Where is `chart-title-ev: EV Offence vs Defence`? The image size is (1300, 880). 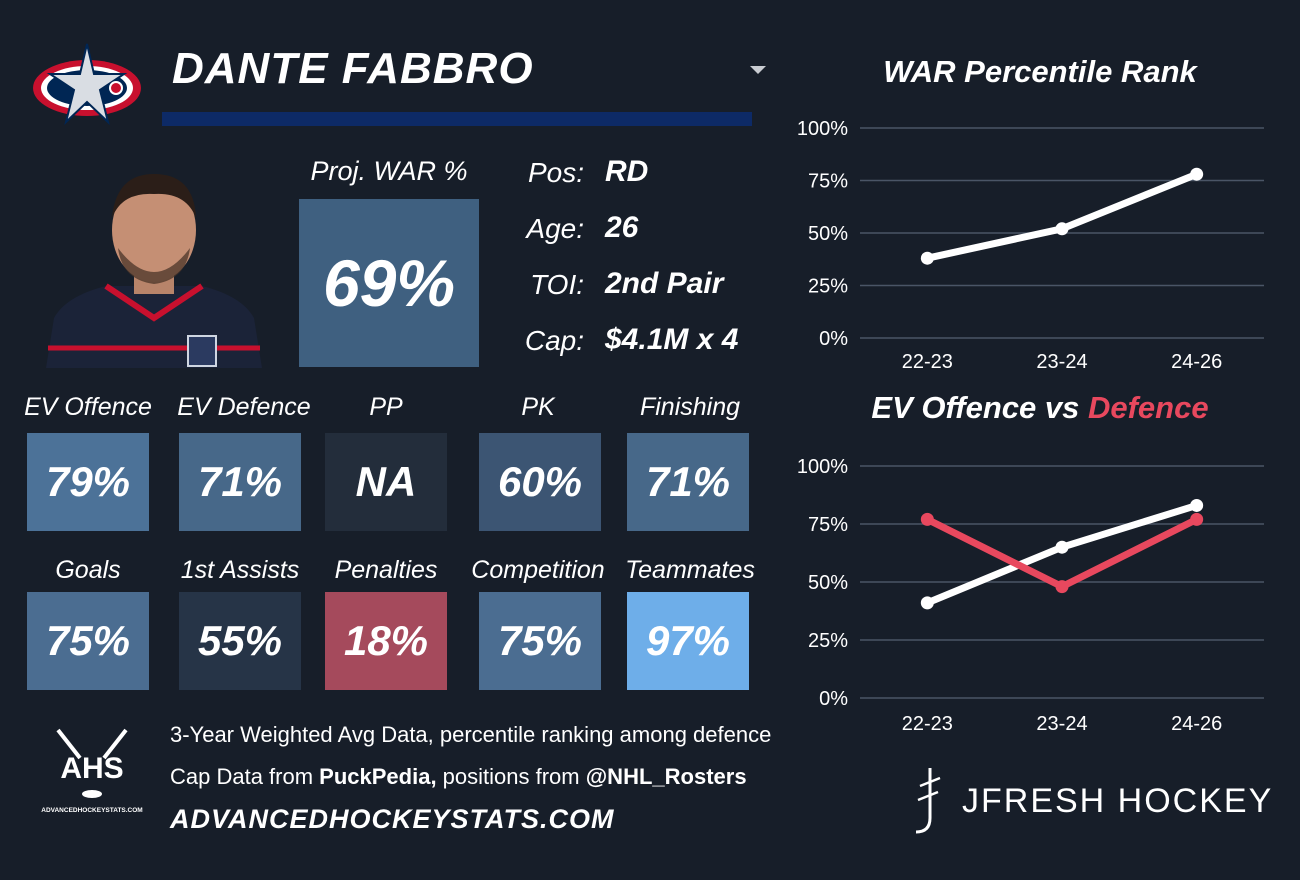
chart-title-ev: EV Offence vs Defence is located at coordinates (1040, 408).